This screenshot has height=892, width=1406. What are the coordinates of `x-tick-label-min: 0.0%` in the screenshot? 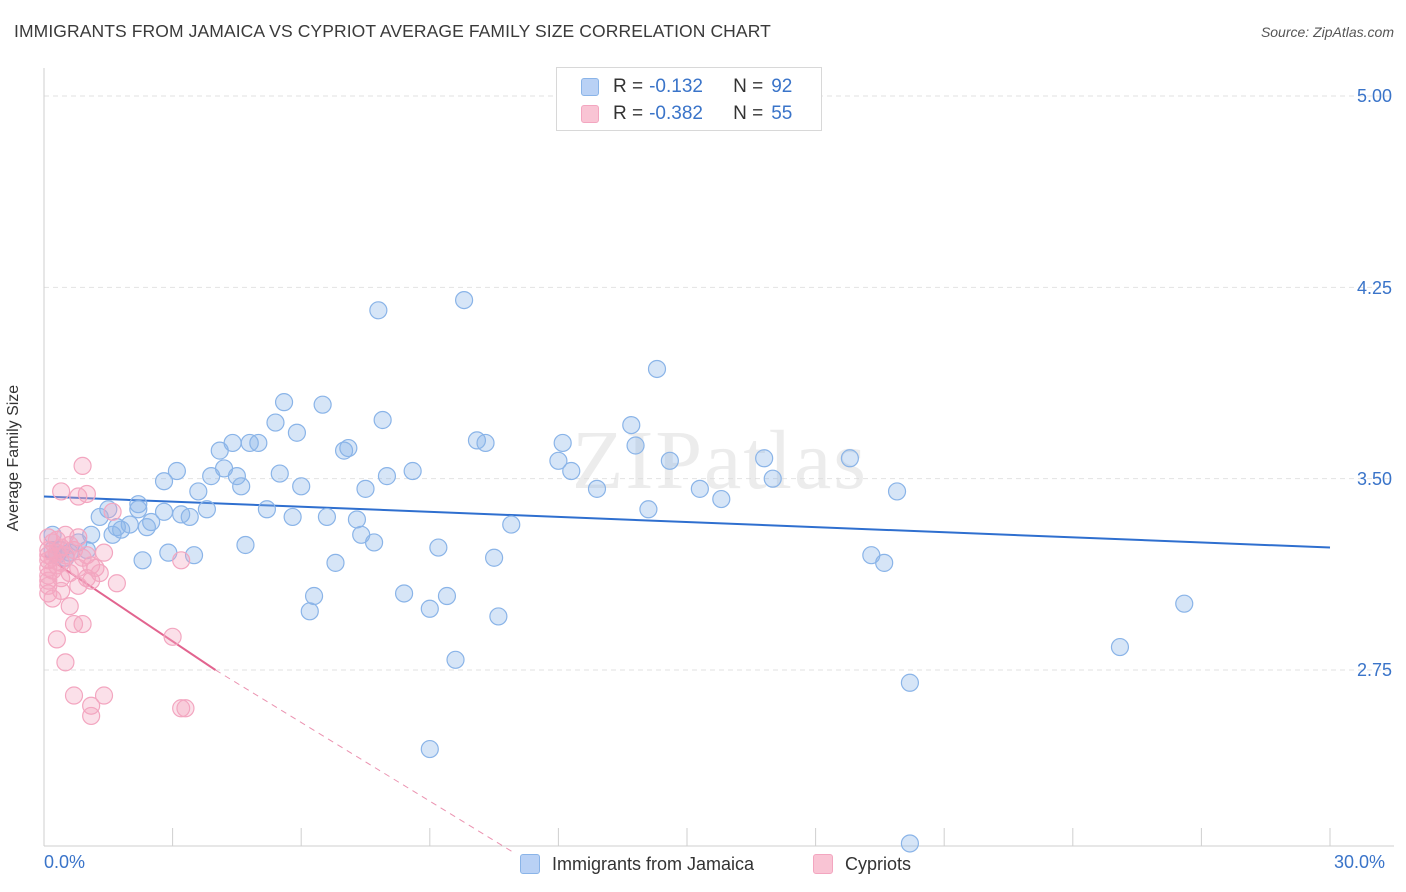 It's located at (65, 862).